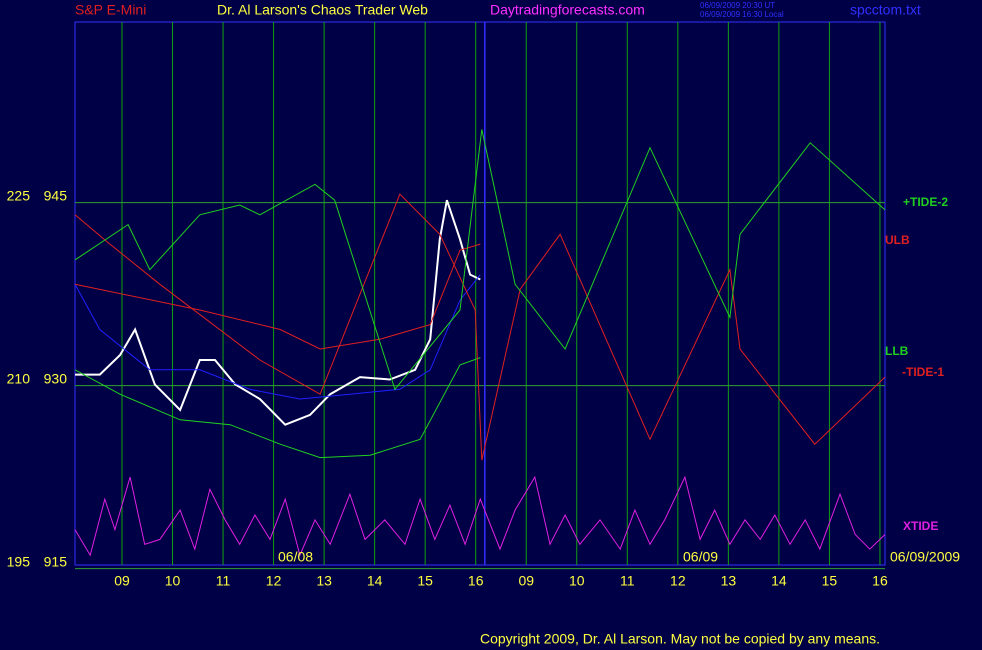  What do you see at coordinates (925, 202) in the screenshot?
I see `series-label: +TIDE-2` at bounding box center [925, 202].